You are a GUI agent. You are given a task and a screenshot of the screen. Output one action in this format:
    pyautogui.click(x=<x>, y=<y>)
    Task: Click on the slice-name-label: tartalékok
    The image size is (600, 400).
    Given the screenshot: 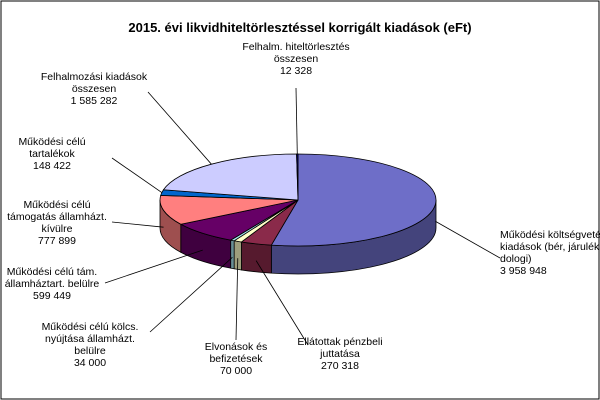 What is the action you would take?
    pyautogui.click(x=52, y=154)
    